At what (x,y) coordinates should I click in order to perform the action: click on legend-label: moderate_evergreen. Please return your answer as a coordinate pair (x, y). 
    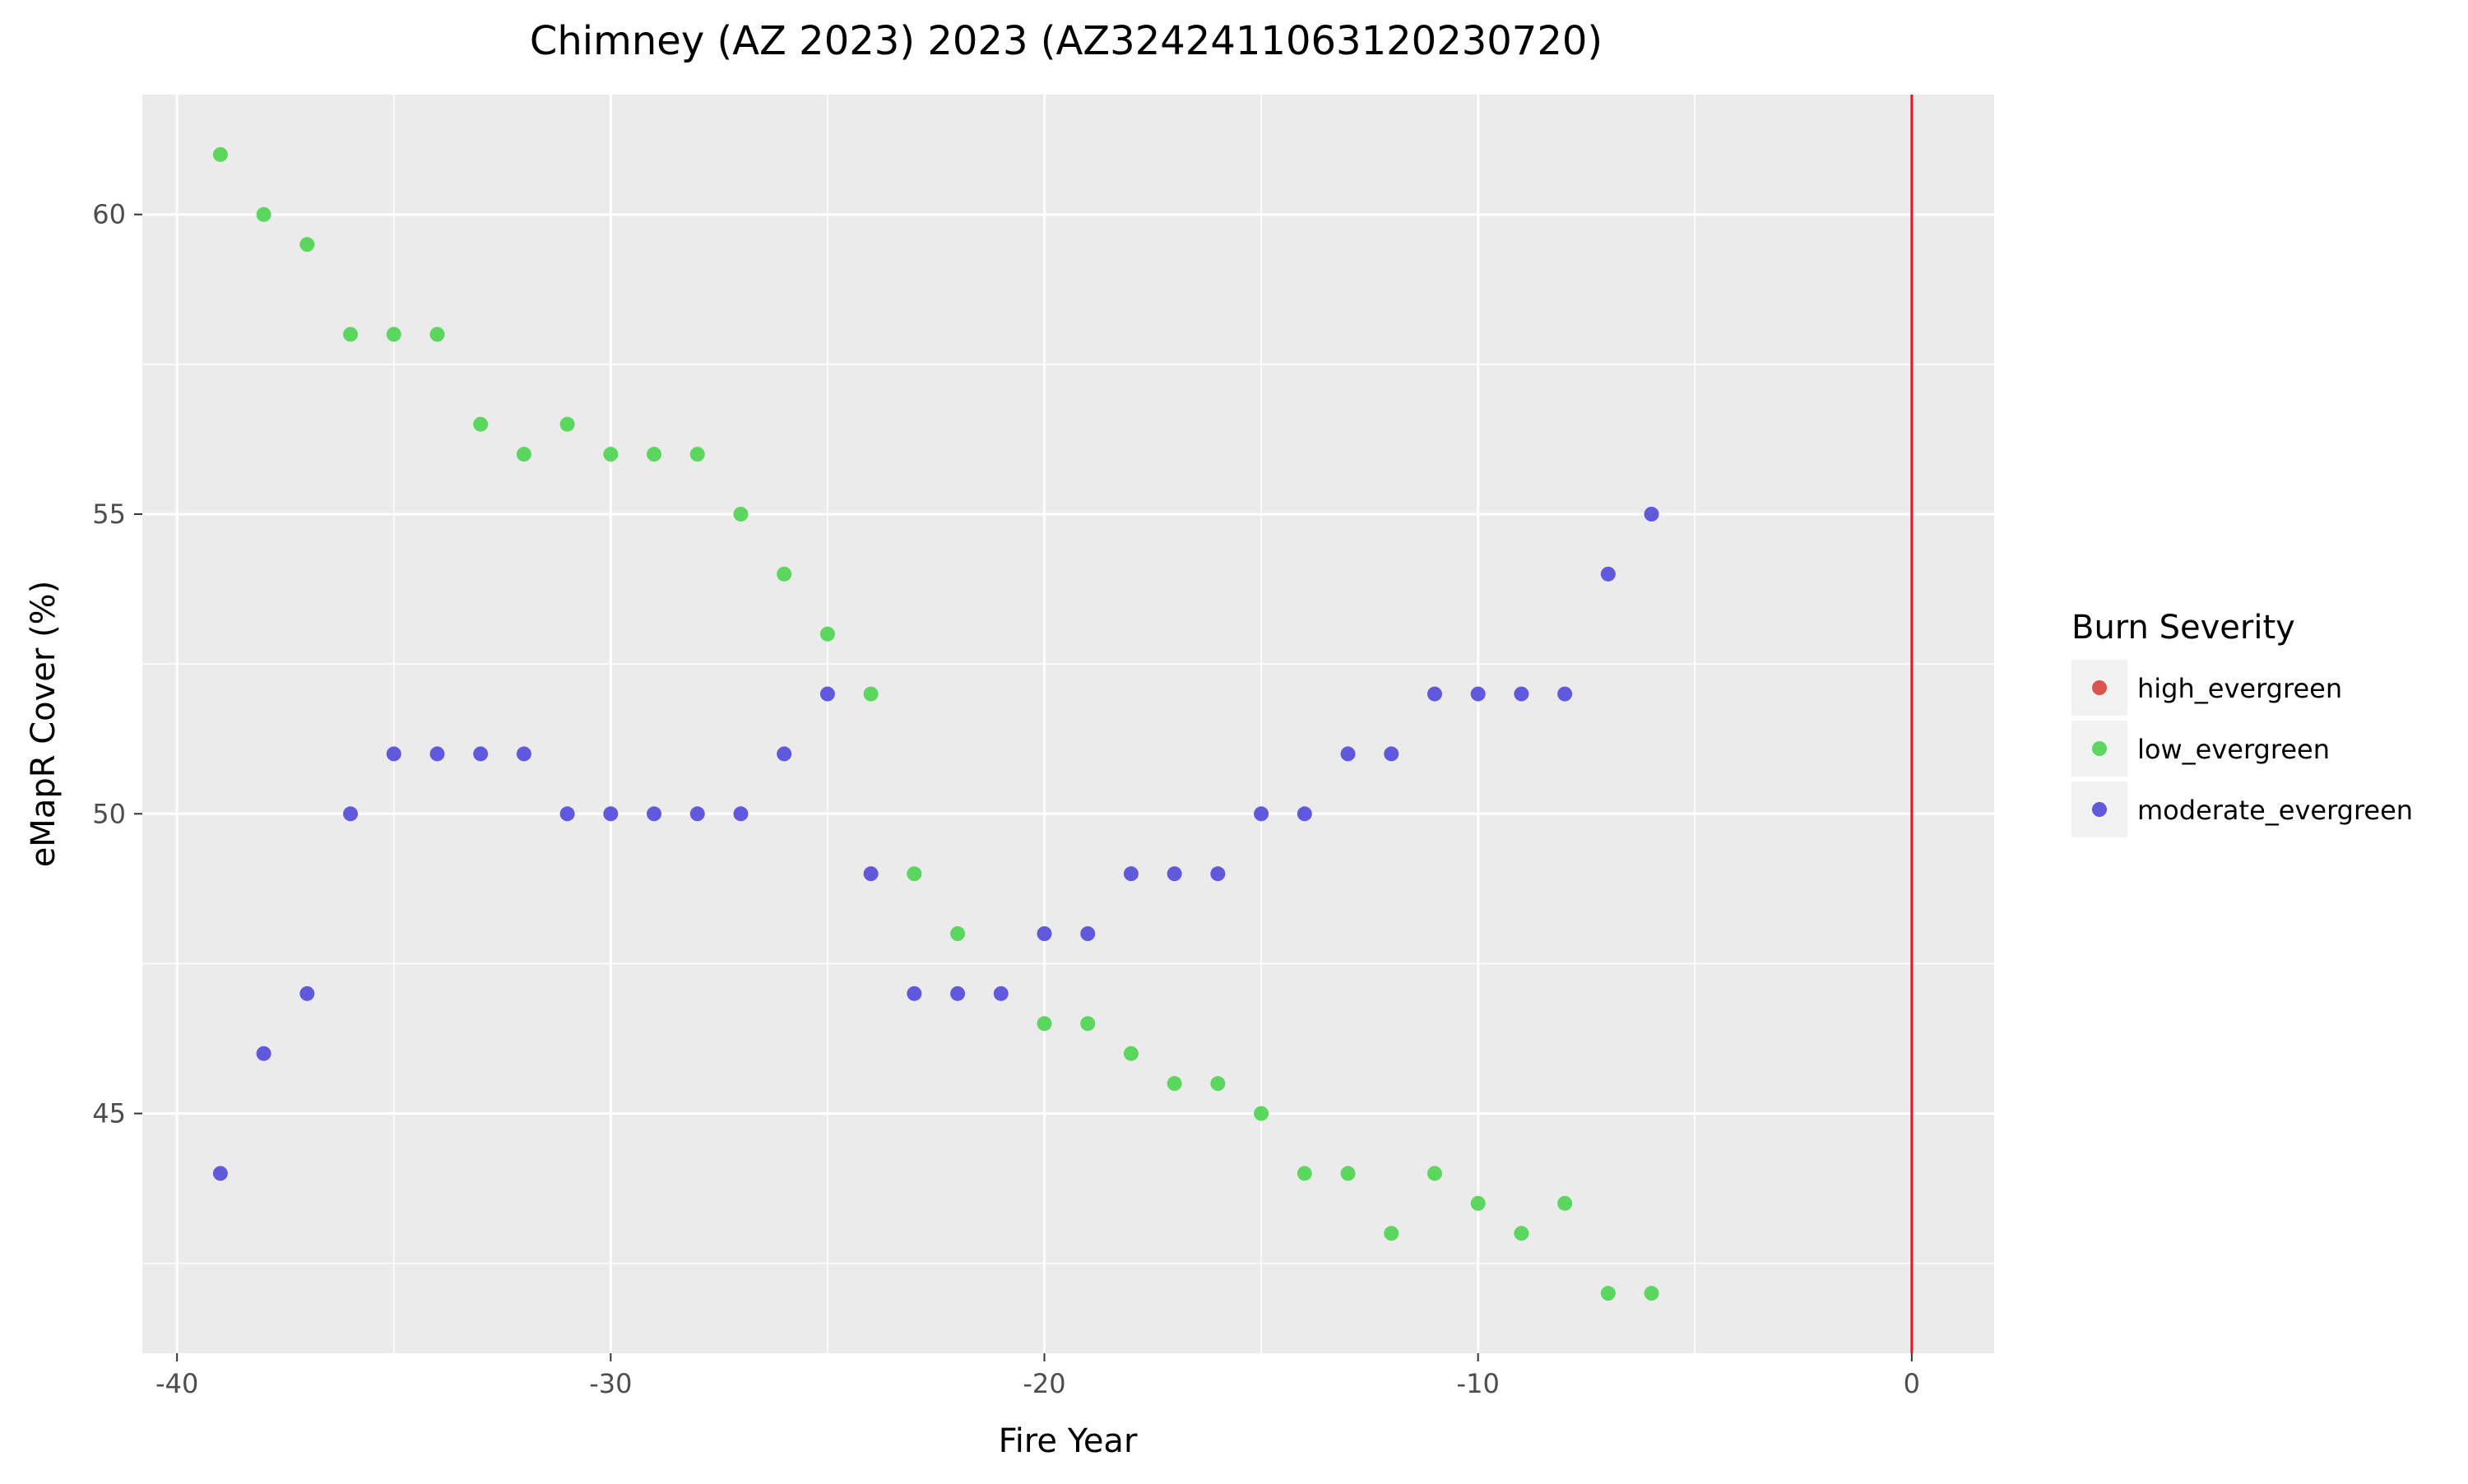
    Looking at the image, I should click on (2275, 810).